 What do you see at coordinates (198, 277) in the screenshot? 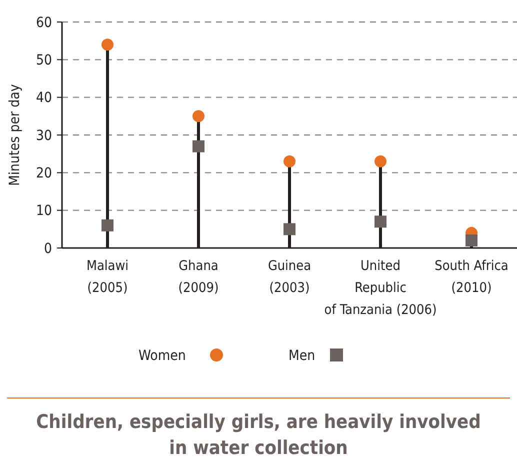
I see `x-tick-label: Ghana (2009)` at bounding box center [198, 277].